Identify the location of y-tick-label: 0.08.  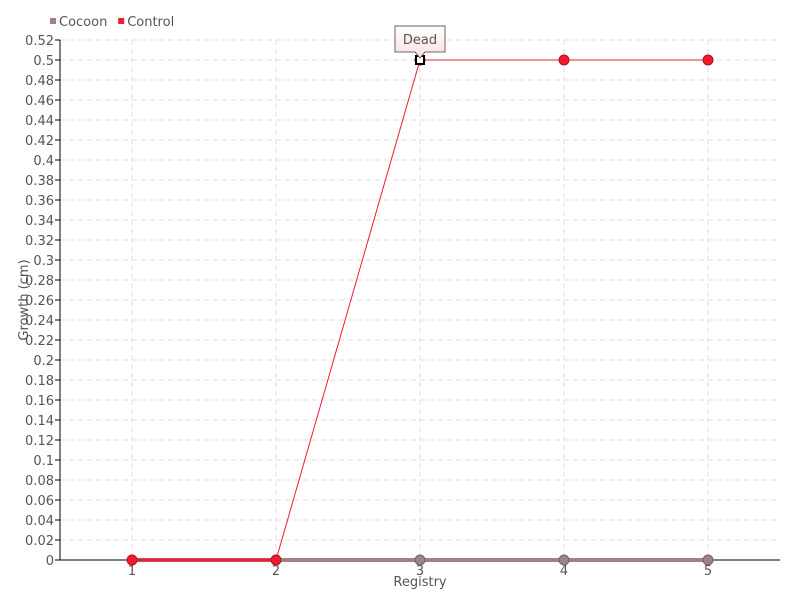
(39, 481).